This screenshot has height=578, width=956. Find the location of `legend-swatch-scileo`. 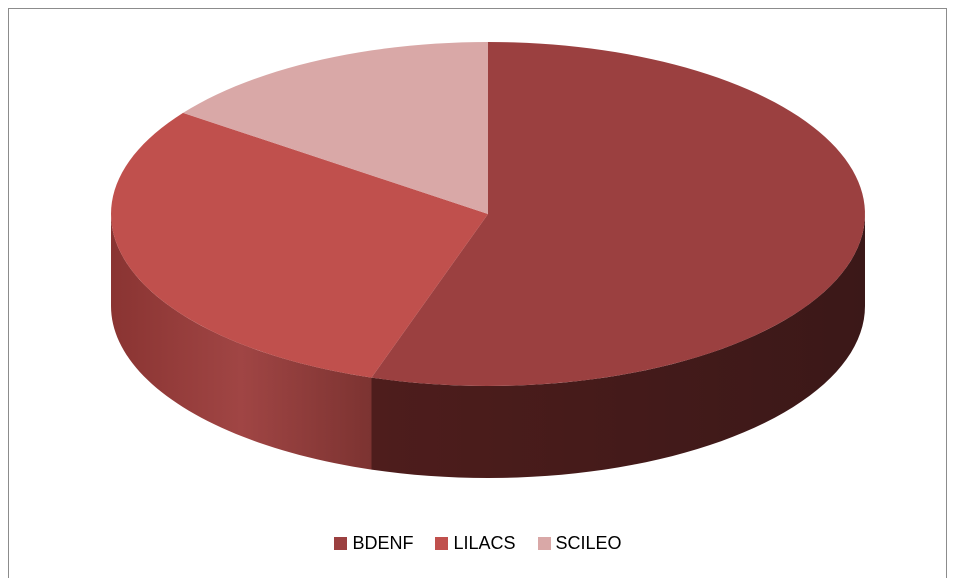

legend-swatch-scileo is located at coordinates (544, 543).